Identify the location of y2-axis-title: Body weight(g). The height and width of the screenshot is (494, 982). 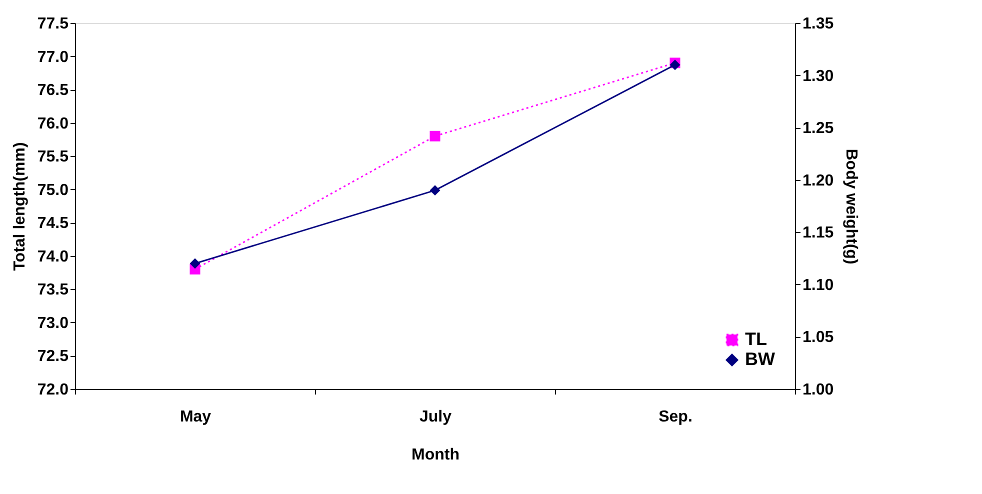
(851, 206).